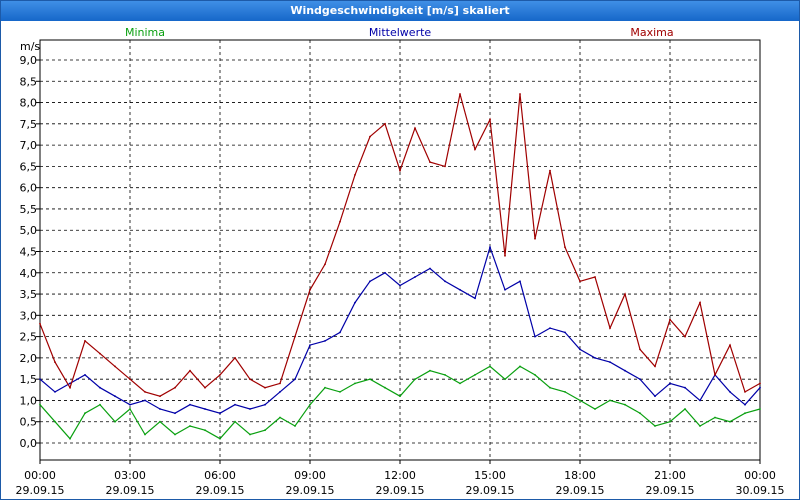  What do you see at coordinates (29, 230) in the screenshot?
I see `y-tick-label: 5,0` at bounding box center [29, 230].